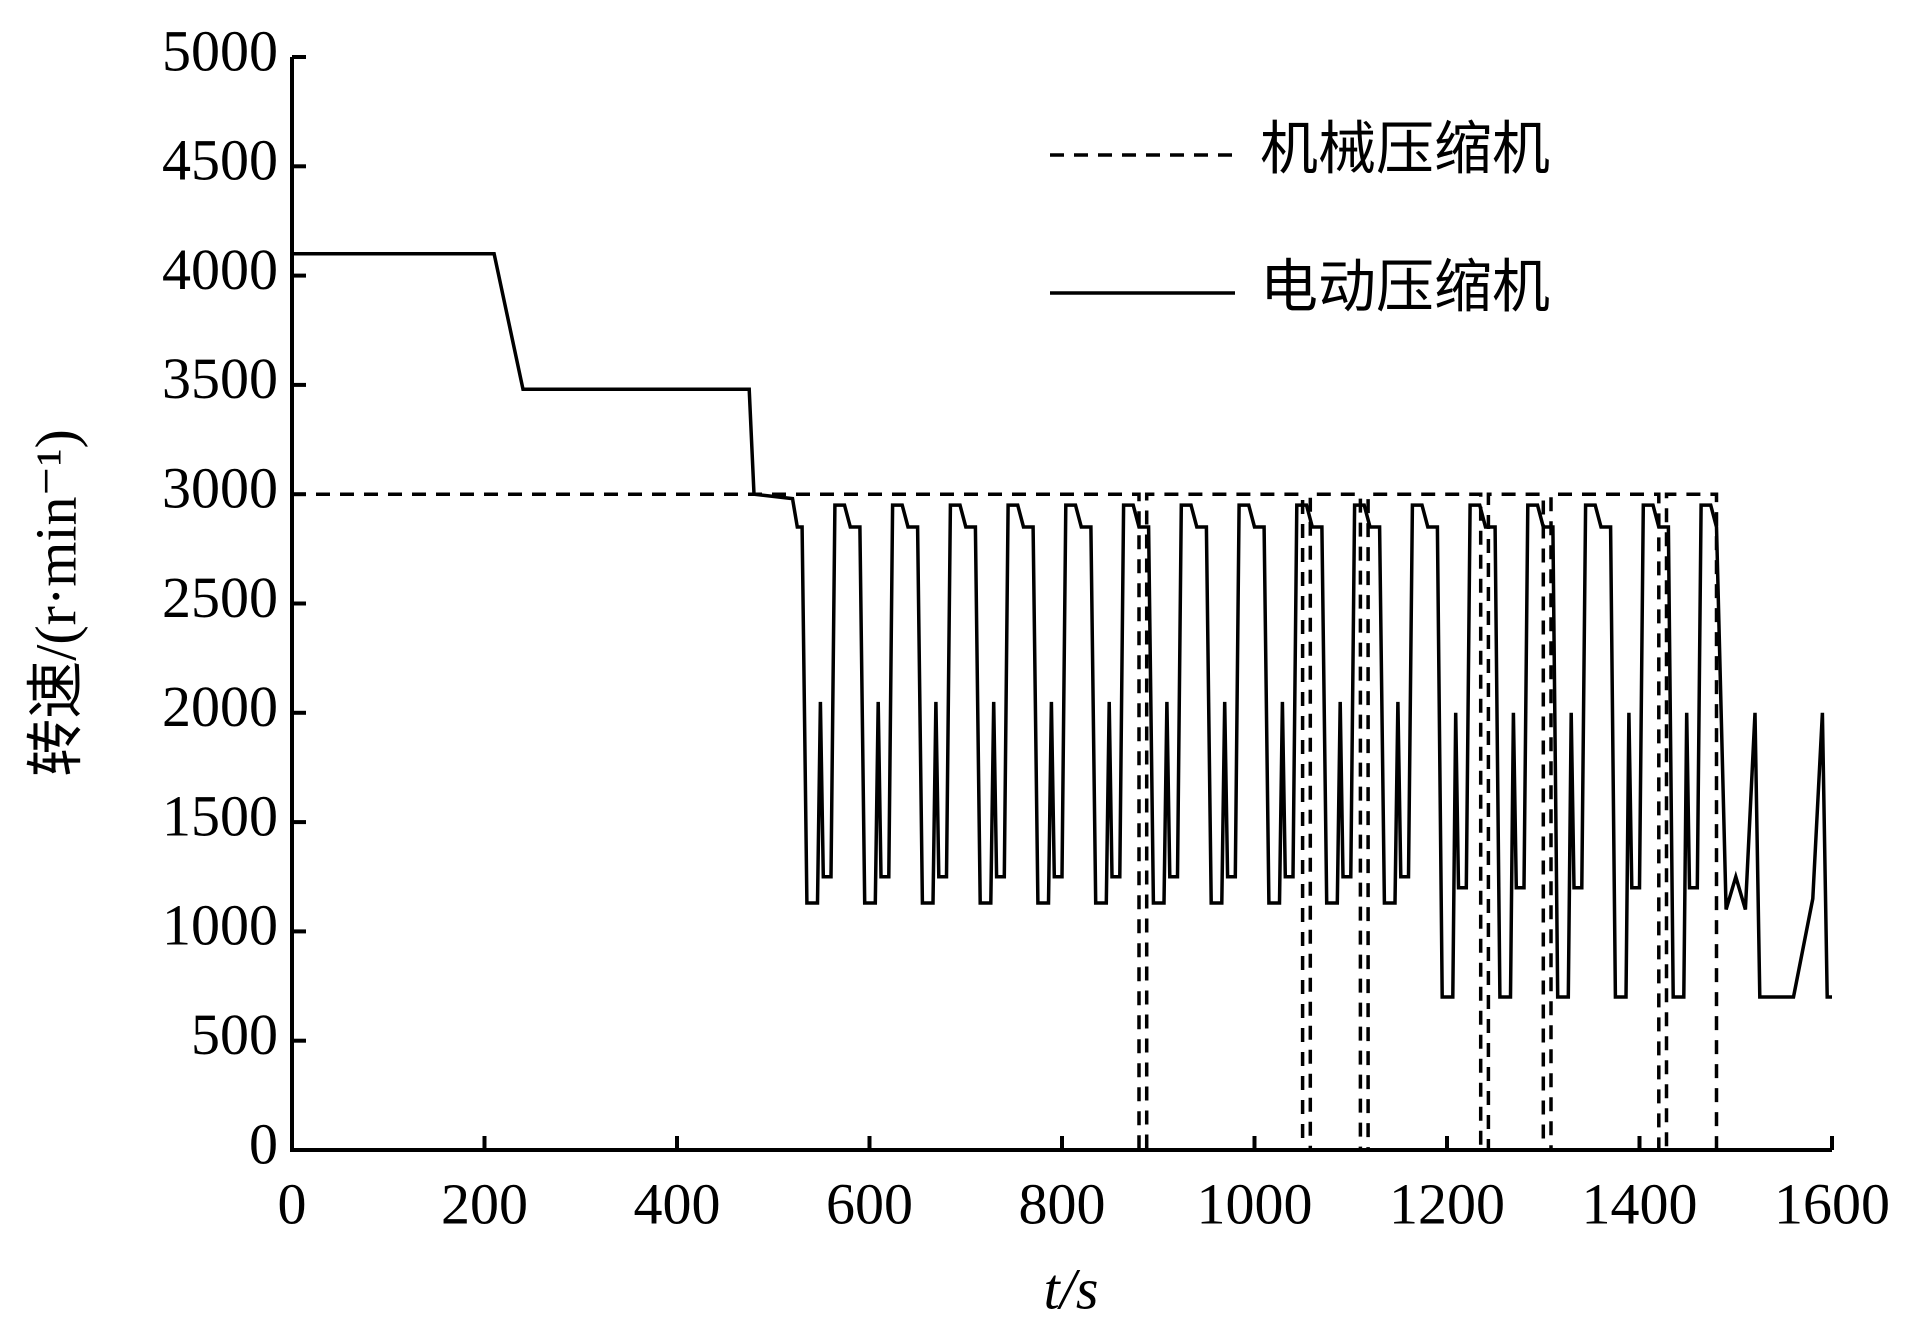  I want to click on y-tick-label: 1000, so click(220, 925).